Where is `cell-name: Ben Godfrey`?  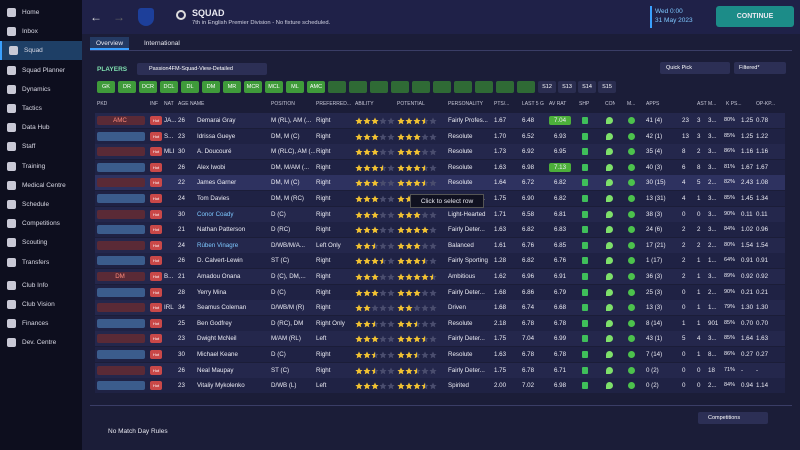
cell-name: Ben Godfrey is located at coordinates (214, 323).